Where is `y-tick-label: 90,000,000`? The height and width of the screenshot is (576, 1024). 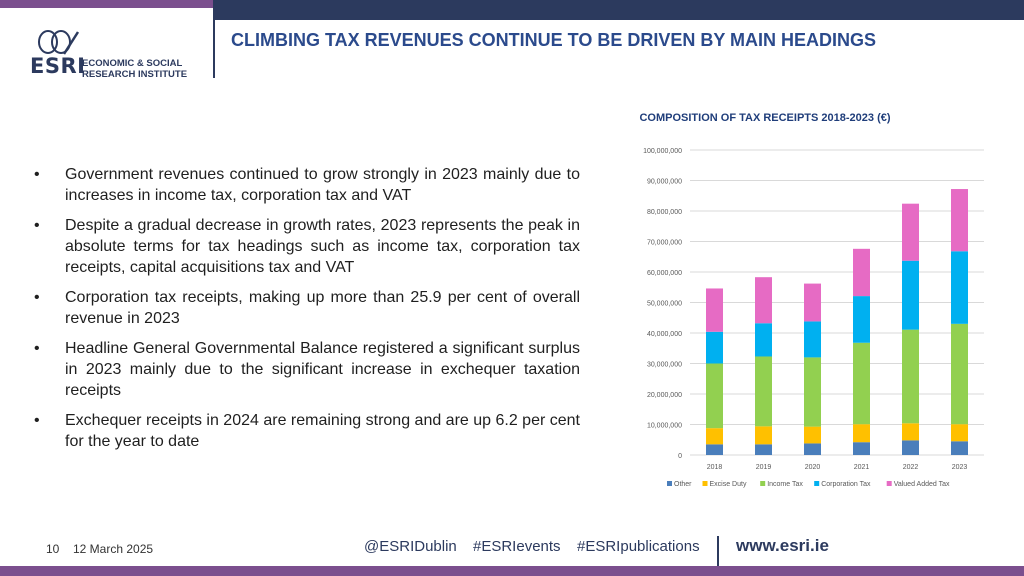
y-tick-label: 90,000,000 is located at coordinates (664, 182).